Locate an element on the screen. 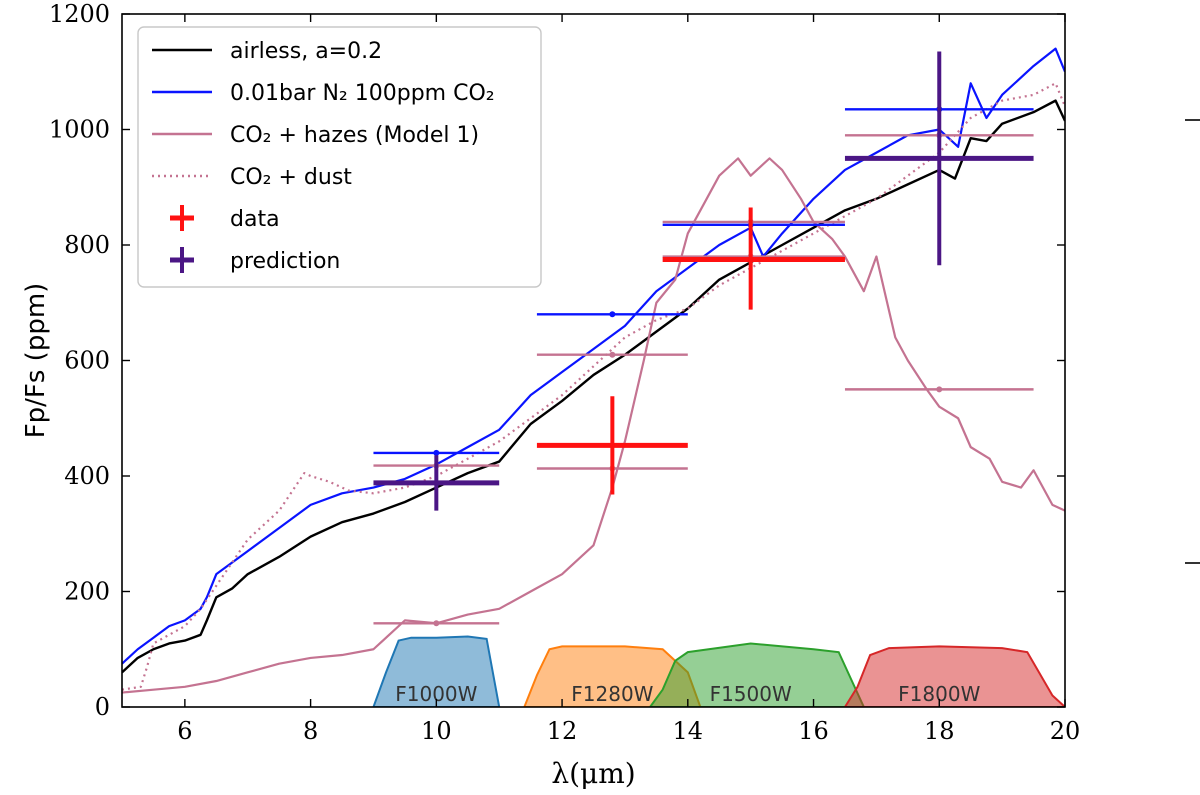 The width and height of the screenshot is (1200, 795). x-tick-label: 6 is located at coordinates (184, 731).